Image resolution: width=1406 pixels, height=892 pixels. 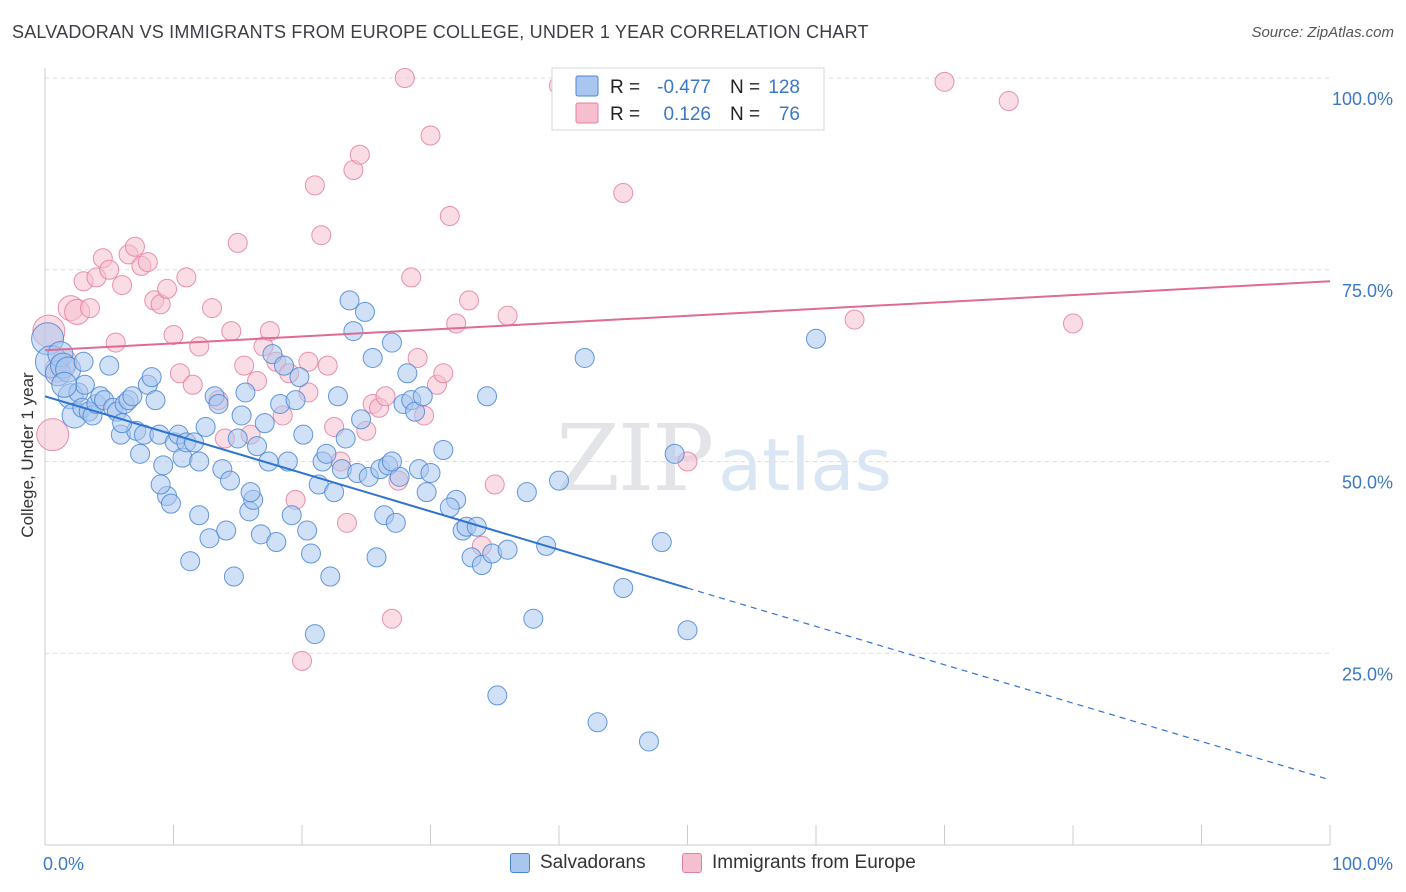 I want to click on legend-n-value-1: 128, so click(x=784, y=87).